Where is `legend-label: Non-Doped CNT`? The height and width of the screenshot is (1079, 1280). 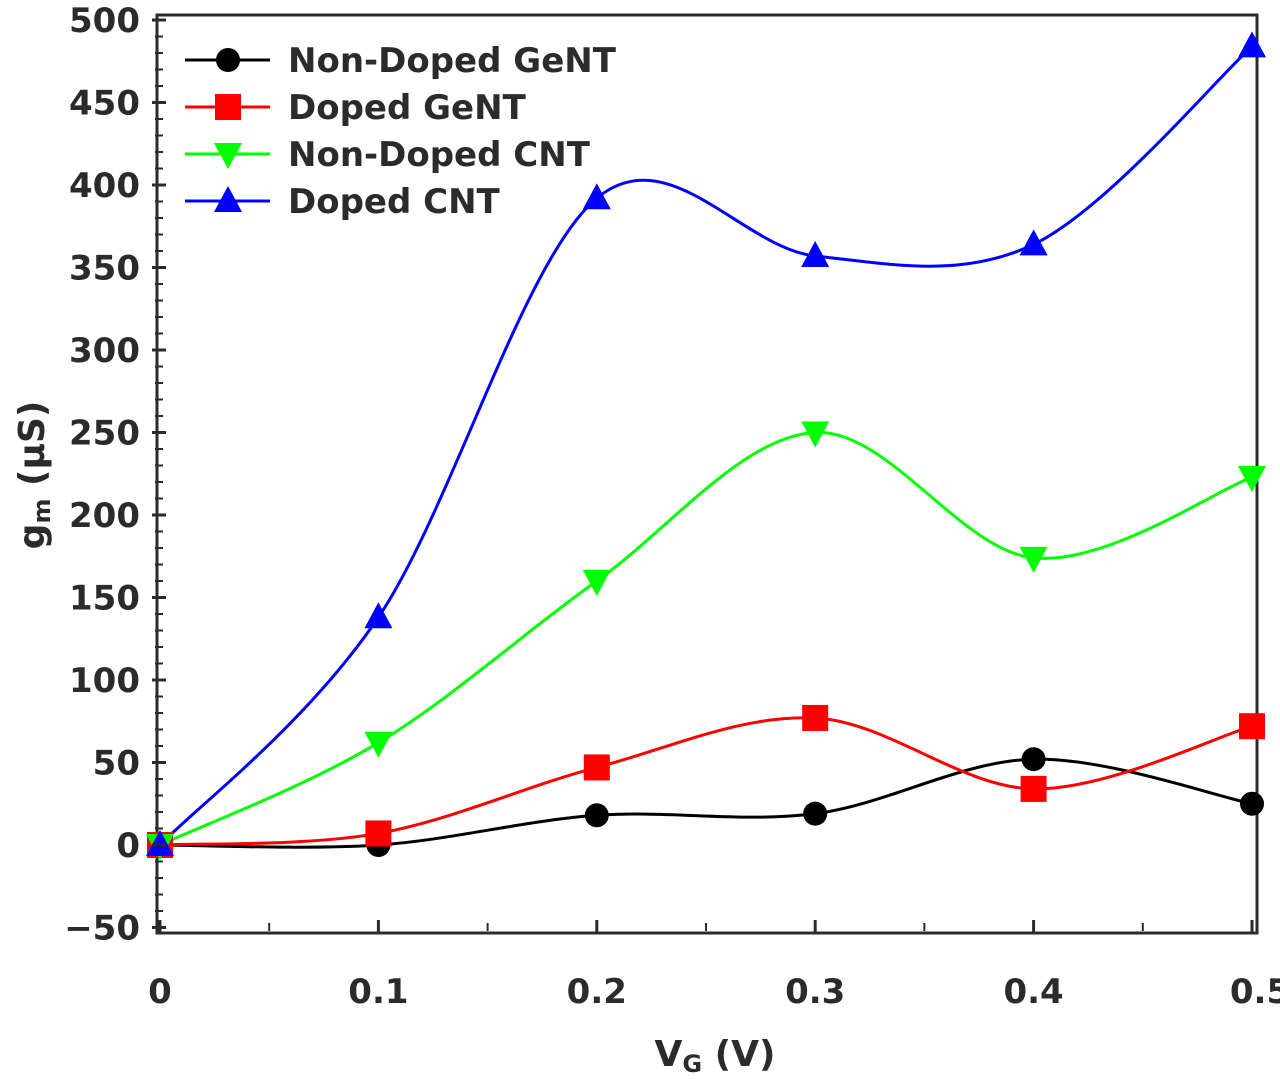 legend-label: Non-Doped CNT is located at coordinates (439, 155).